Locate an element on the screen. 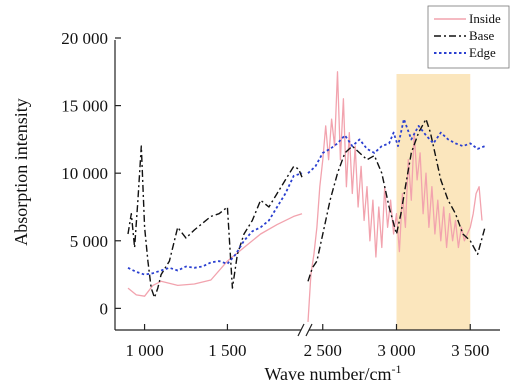 The width and height of the screenshot is (513, 385). x-tick-label: 3 500 is located at coordinates (470, 350).